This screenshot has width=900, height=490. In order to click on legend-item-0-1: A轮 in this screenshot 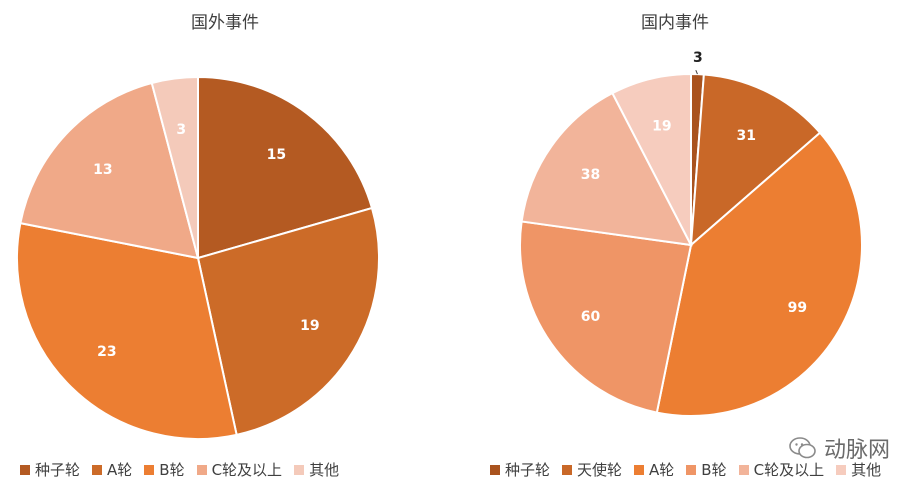, I will do `click(112, 469)`.